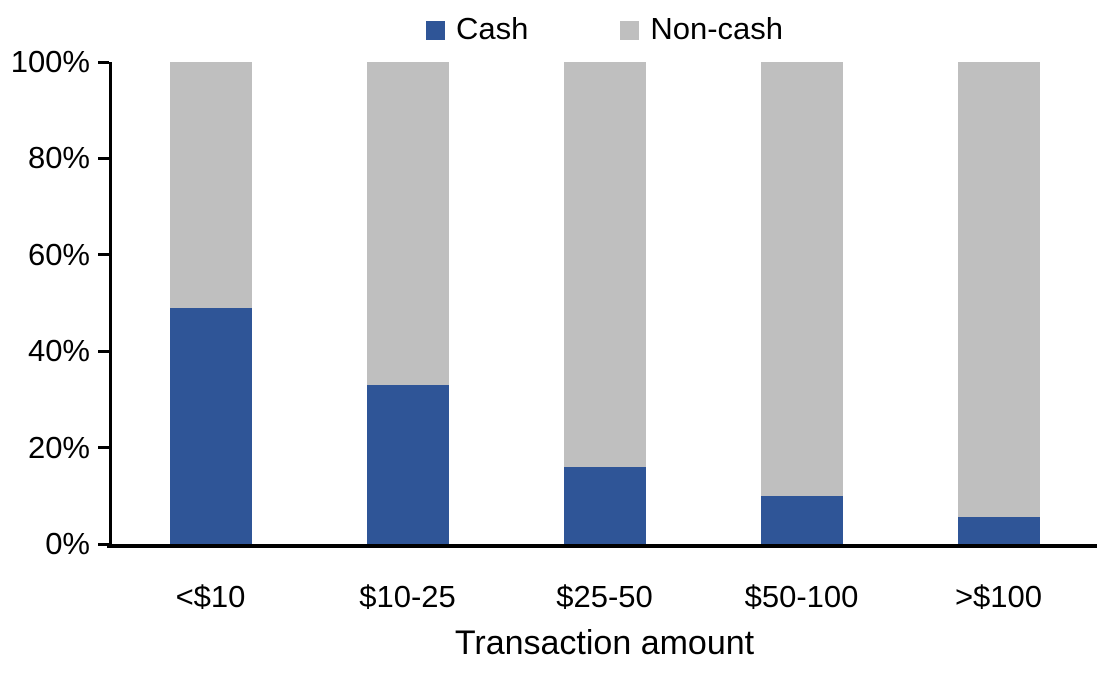  Describe the element at coordinates (604, 596) in the screenshot. I see `x-tick-label: $25-50` at that location.